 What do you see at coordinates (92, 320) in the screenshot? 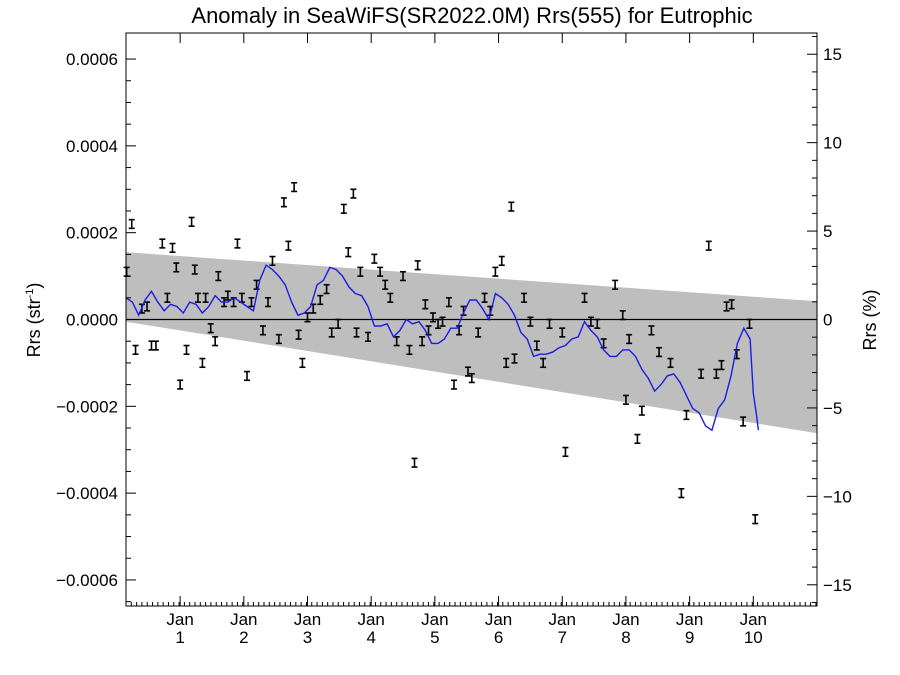
I see `y-tick-label-left: 0.0000` at bounding box center [92, 320].